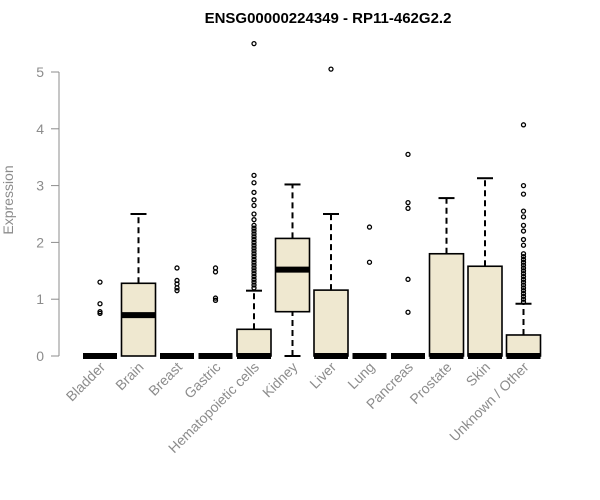  What do you see at coordinates (8, 199) in the screenshot?
I see `y-axis-label: Expression` at bounding box center [8, 199].